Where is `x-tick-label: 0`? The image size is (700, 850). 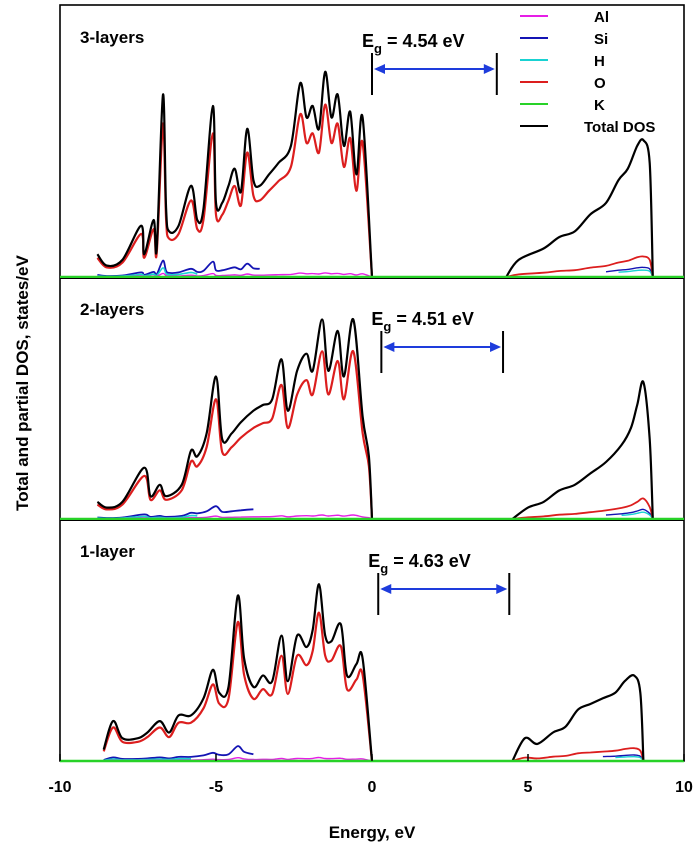
x-tick-label: 0 is located at coordinates (372, 787).